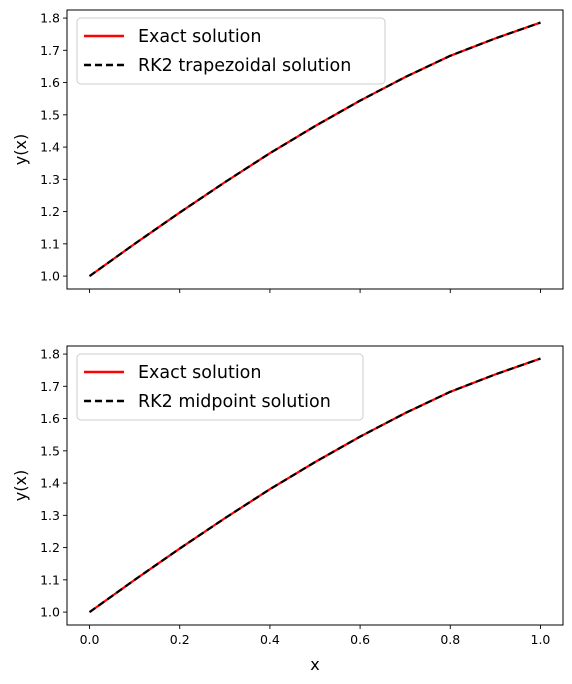 This screenshot has width=572, height=684. I want to click on legend-label-2: RK2 trapezoidal solution, so click(244, 66).